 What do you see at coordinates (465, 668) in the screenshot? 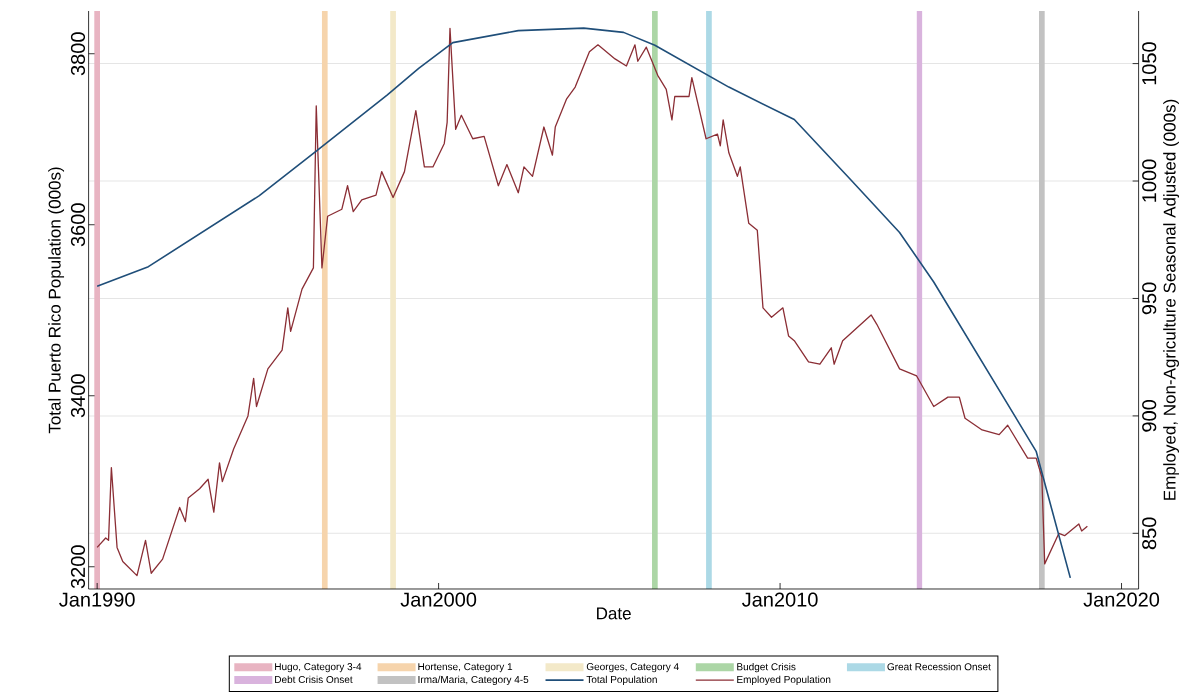
I see `legend-label: Hortense, Category 1` at bounding box center [465, 668].